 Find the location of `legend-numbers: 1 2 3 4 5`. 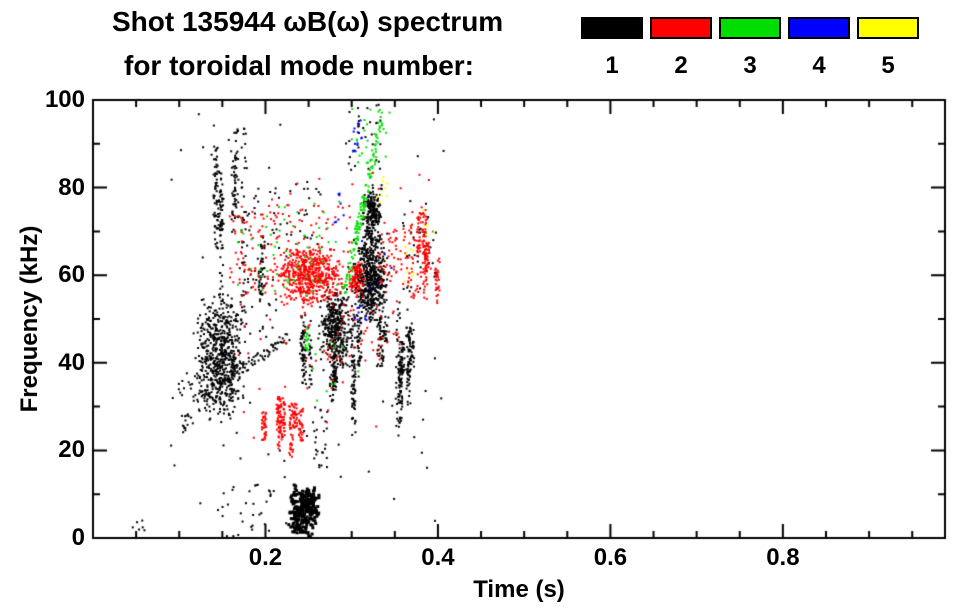

legend-numbers: 1 2 3 4 5 is located at coordinates (750, 66).